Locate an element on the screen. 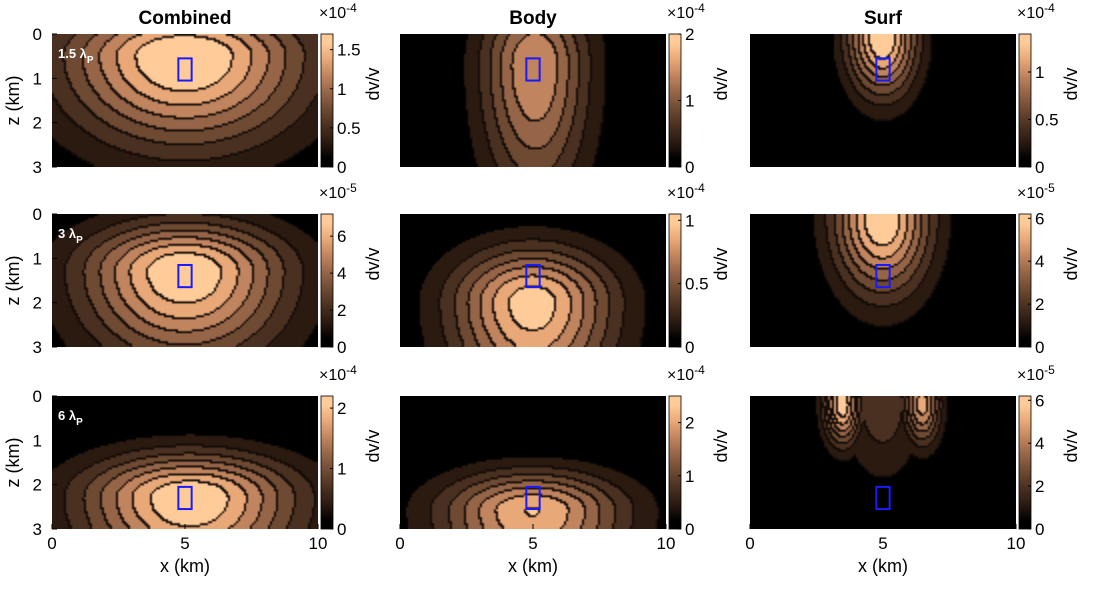  y-tick-label: 3 is located at coordinates (37, 347).